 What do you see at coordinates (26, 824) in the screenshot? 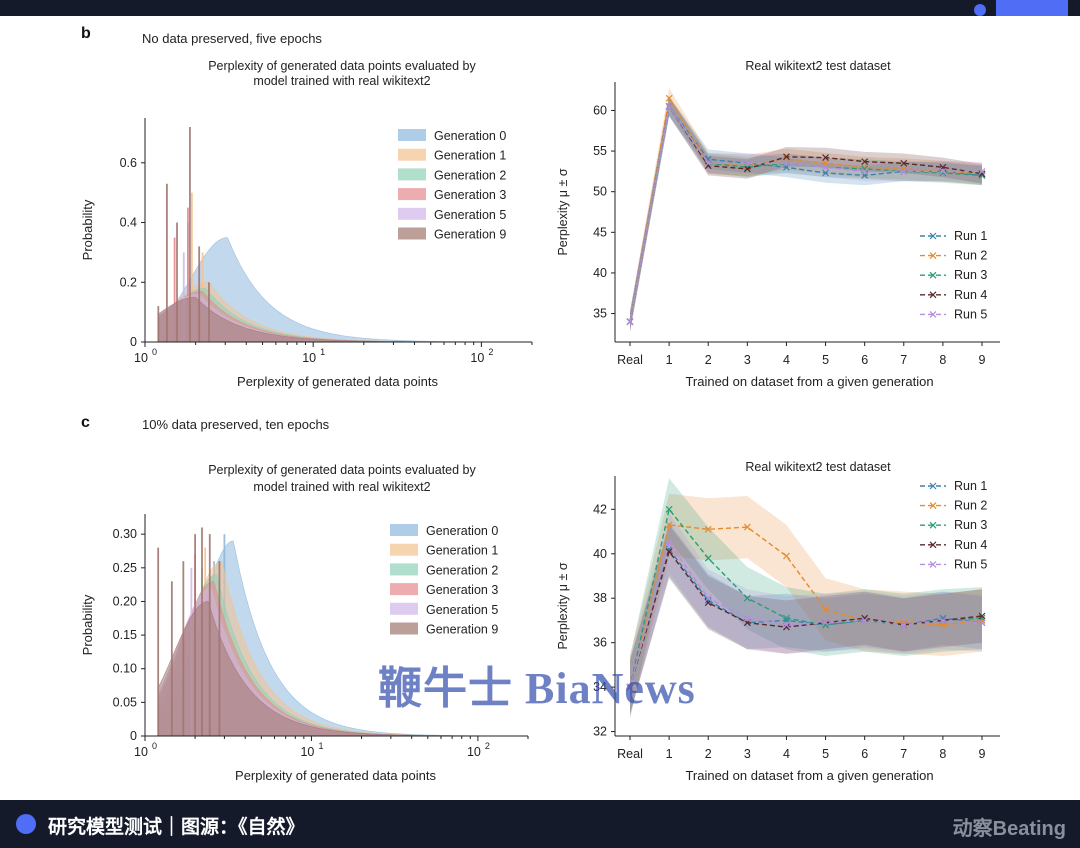
I see `caption-dot-icon` at bounding box center [26, 824].